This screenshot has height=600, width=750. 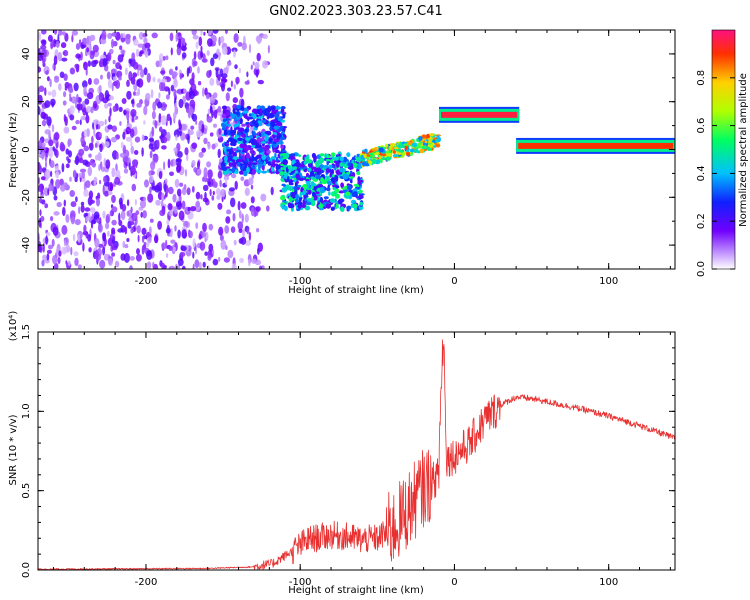 I want to click on x-tick-label: -100, so click(x=300, y=582).